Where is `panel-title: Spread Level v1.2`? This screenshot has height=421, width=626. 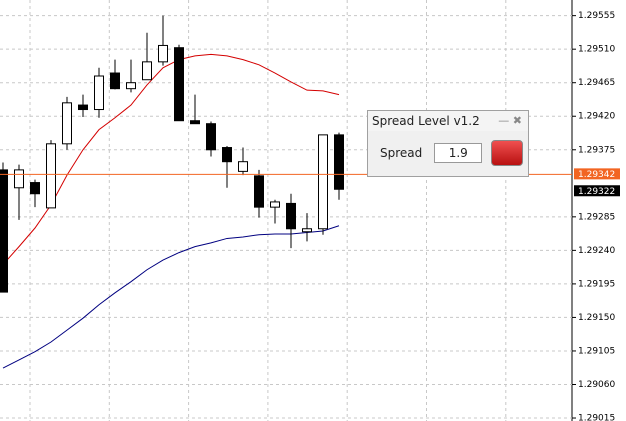
panel-title: Spread Level v1.2 is located at coordinates (448, 121).